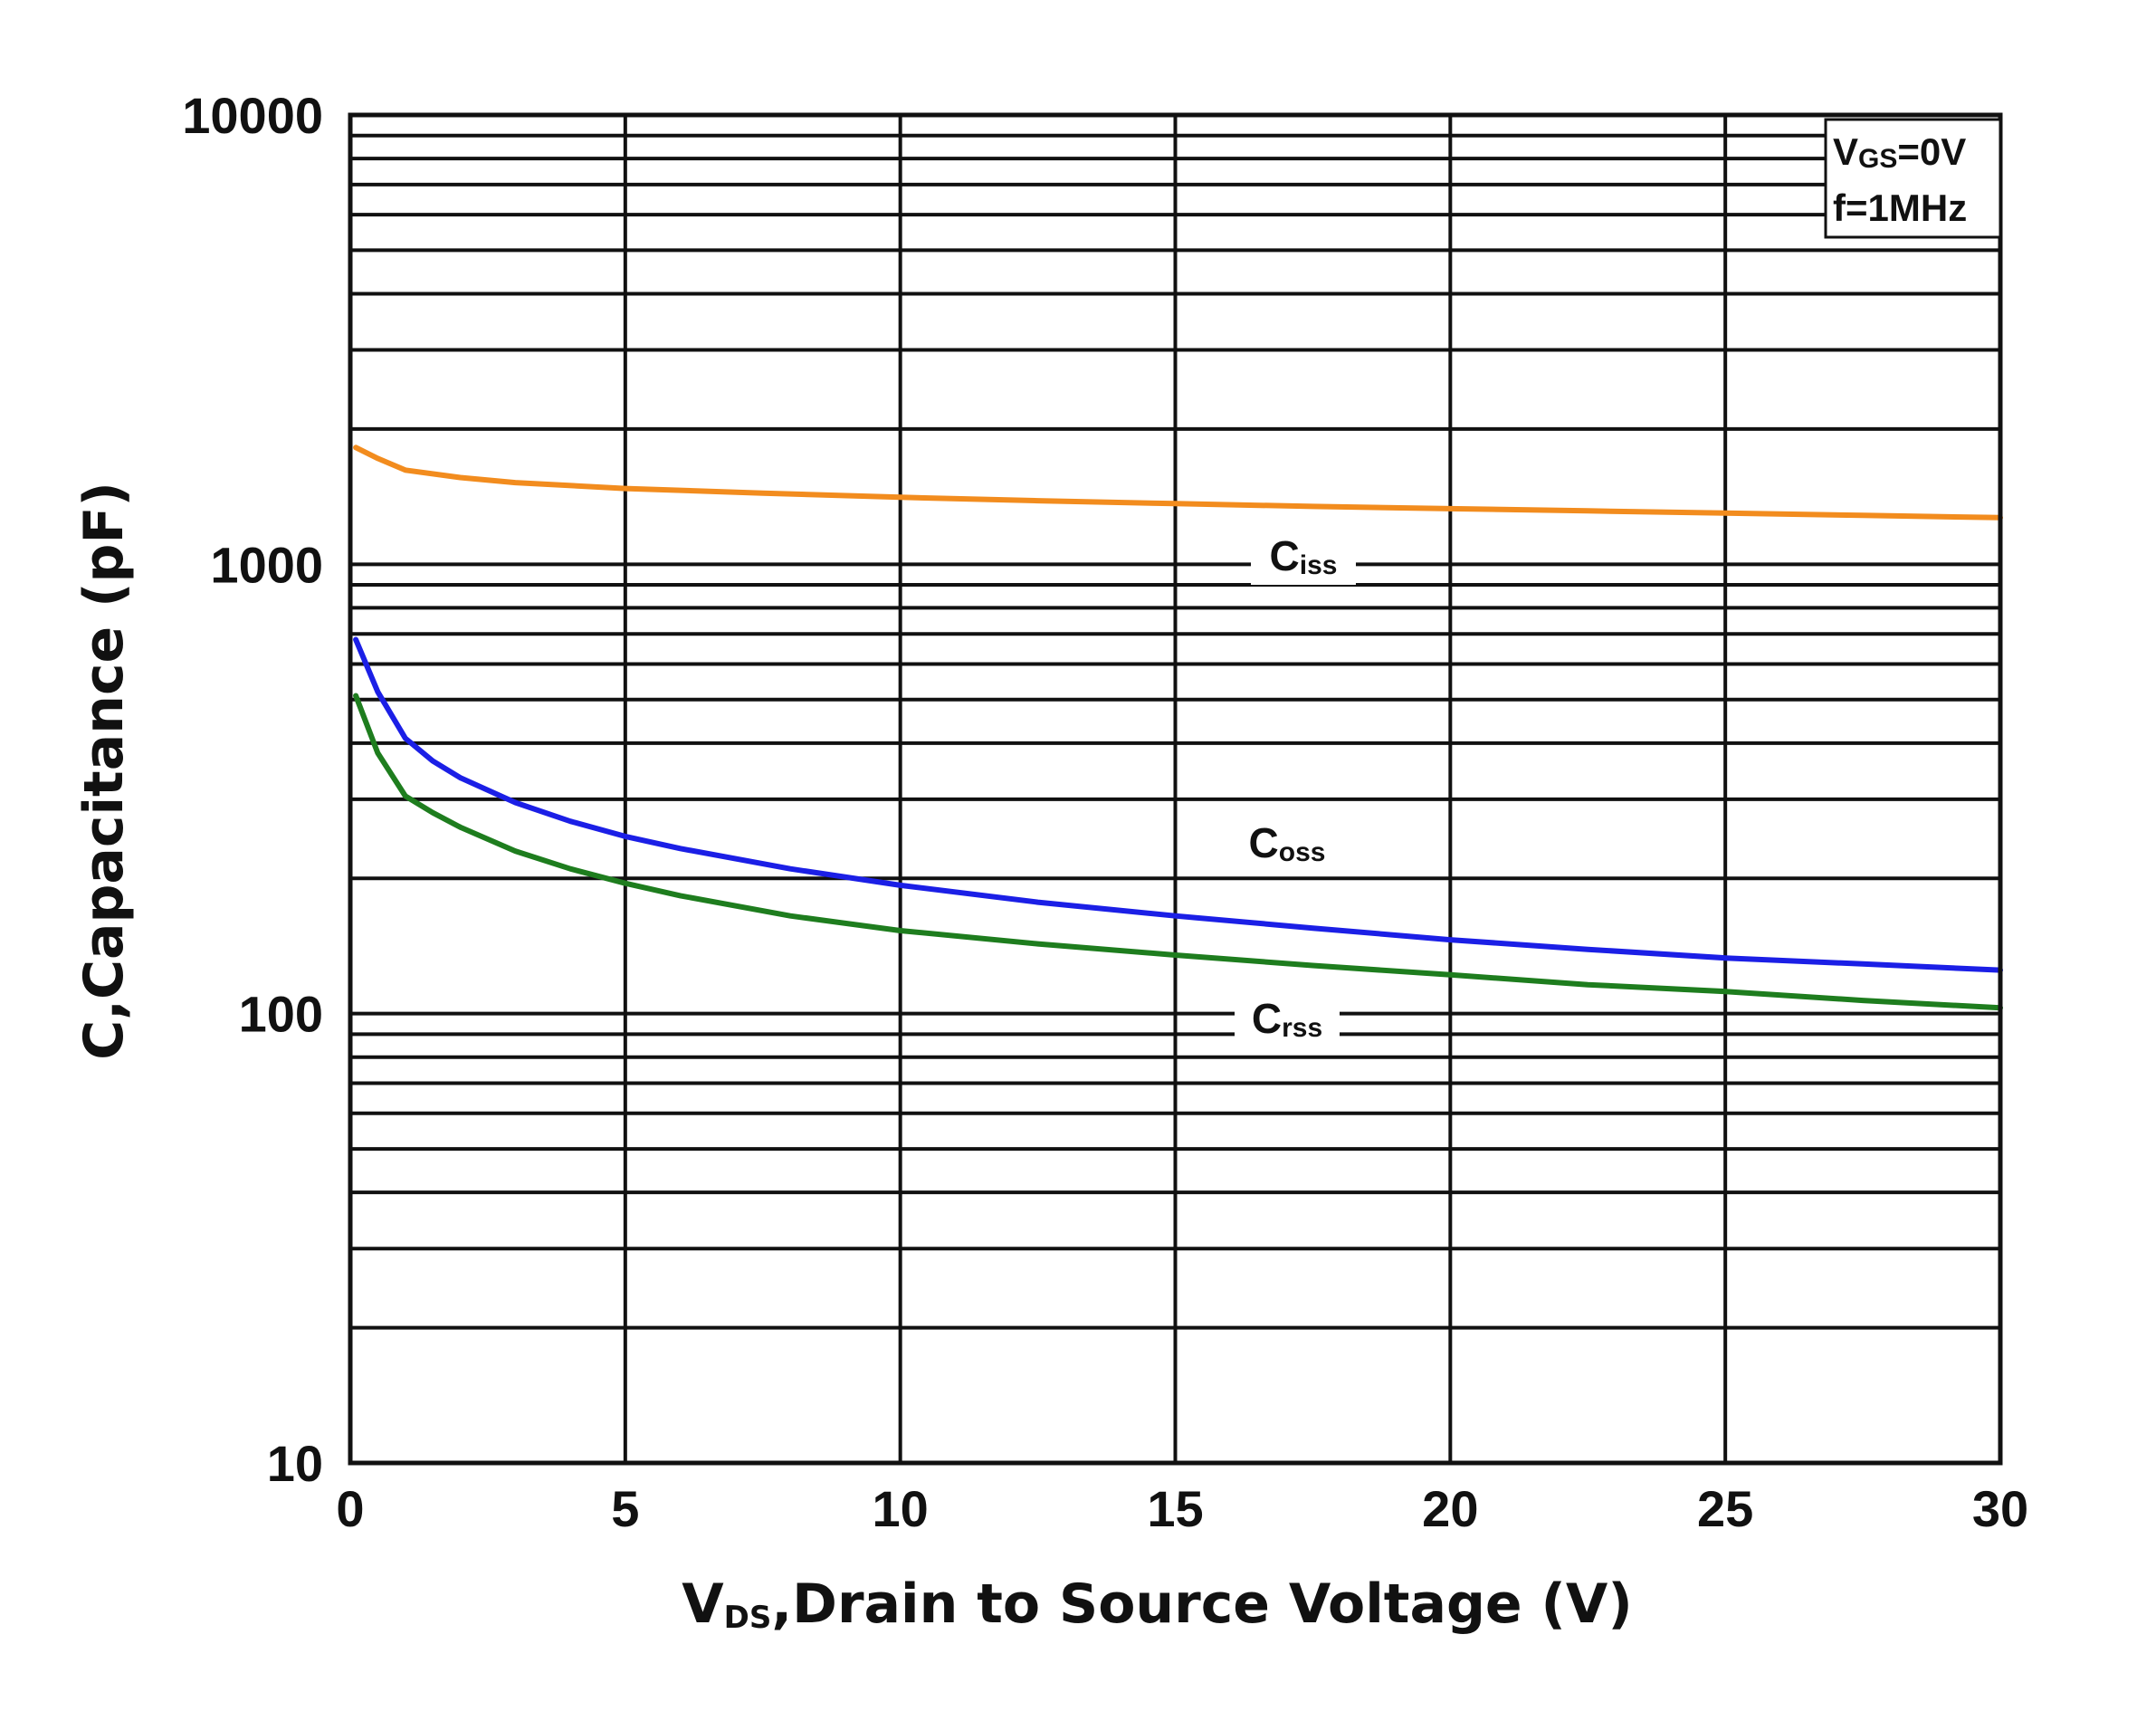 The height and width of the screenshot is (1711, 2156). I want to click on x-tick-label: 20, so click(1450, 1509).